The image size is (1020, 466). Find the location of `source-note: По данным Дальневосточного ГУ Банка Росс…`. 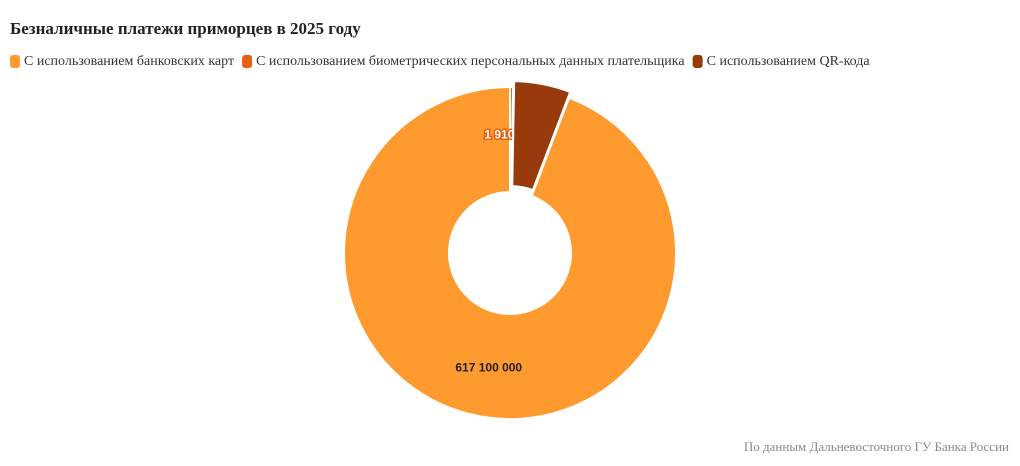

source-note: По данным Дальневосточного ГУ Банка Росс… is located at coordinates (876, 446).